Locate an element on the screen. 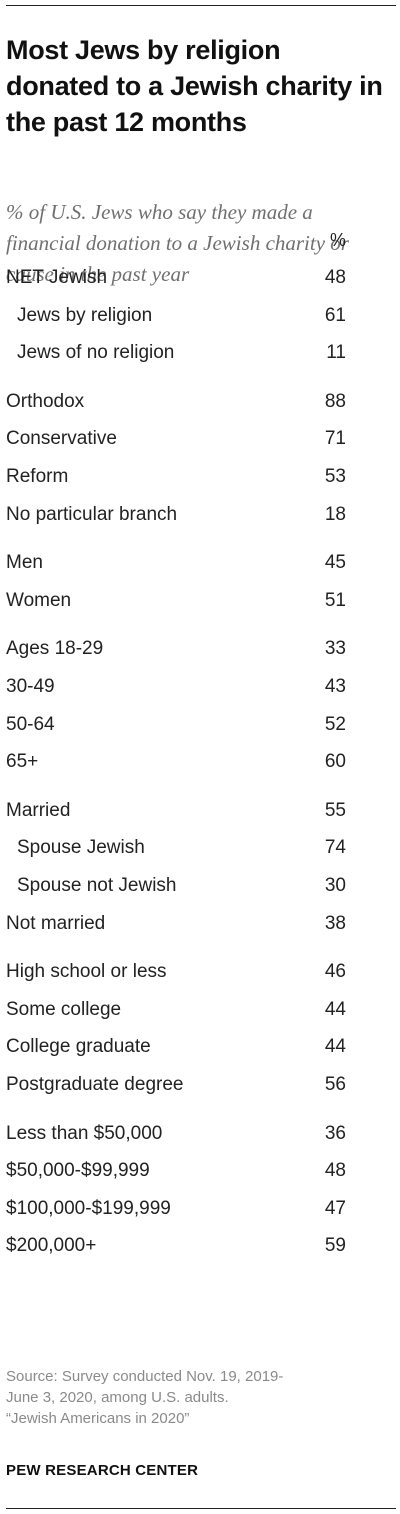 The height and width of the screenshot is (1514, 400). row-value: 74 is located at coordinates (335, 847).